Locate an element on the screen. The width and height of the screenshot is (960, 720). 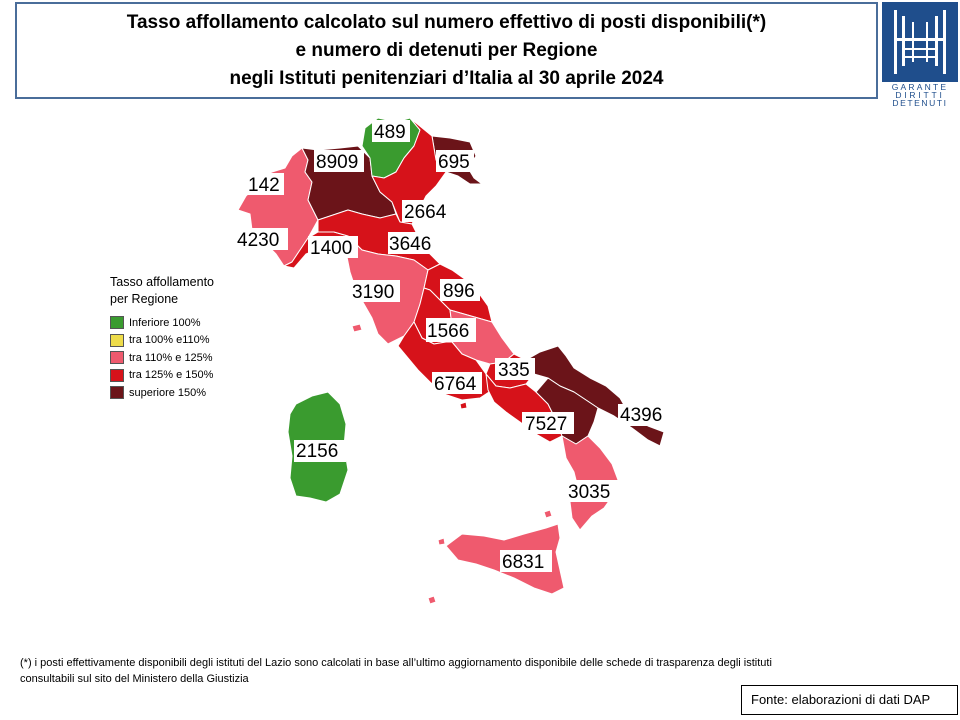
label-marche: 896 is located at coordinates (459, 291).